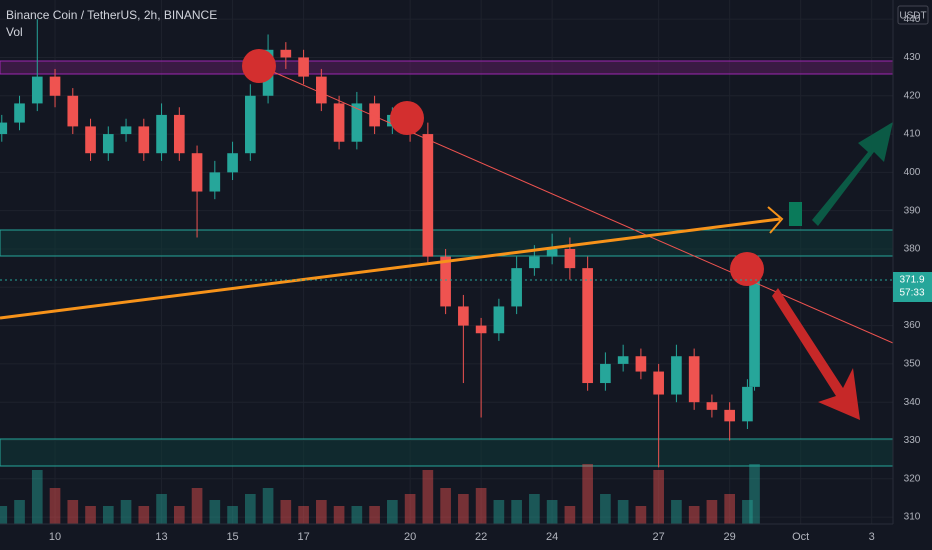 This screenshot has width=932, height=550. Describe the element at coordinates (800, 537) in the screenshot. I see `x-tick-label: Oct` at that location.